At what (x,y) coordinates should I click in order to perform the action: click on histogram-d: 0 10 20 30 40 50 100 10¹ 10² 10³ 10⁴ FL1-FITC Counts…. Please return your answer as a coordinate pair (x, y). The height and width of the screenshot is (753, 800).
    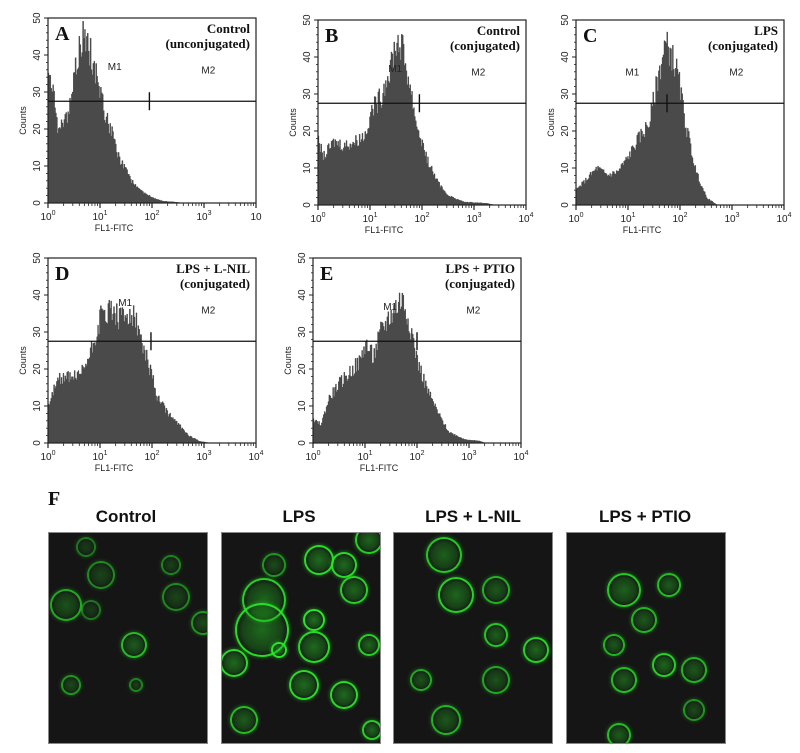
    Looking at the image, I should click on (141, 362).